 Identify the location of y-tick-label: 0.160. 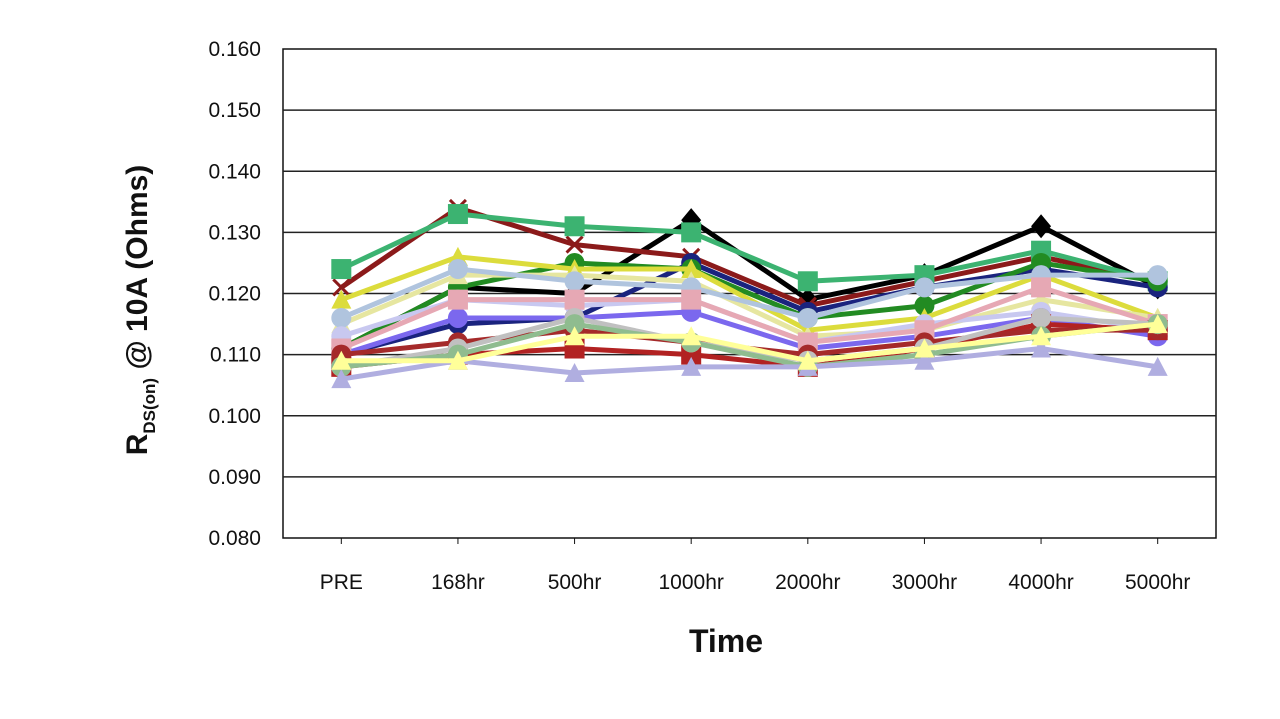
(234, 49).